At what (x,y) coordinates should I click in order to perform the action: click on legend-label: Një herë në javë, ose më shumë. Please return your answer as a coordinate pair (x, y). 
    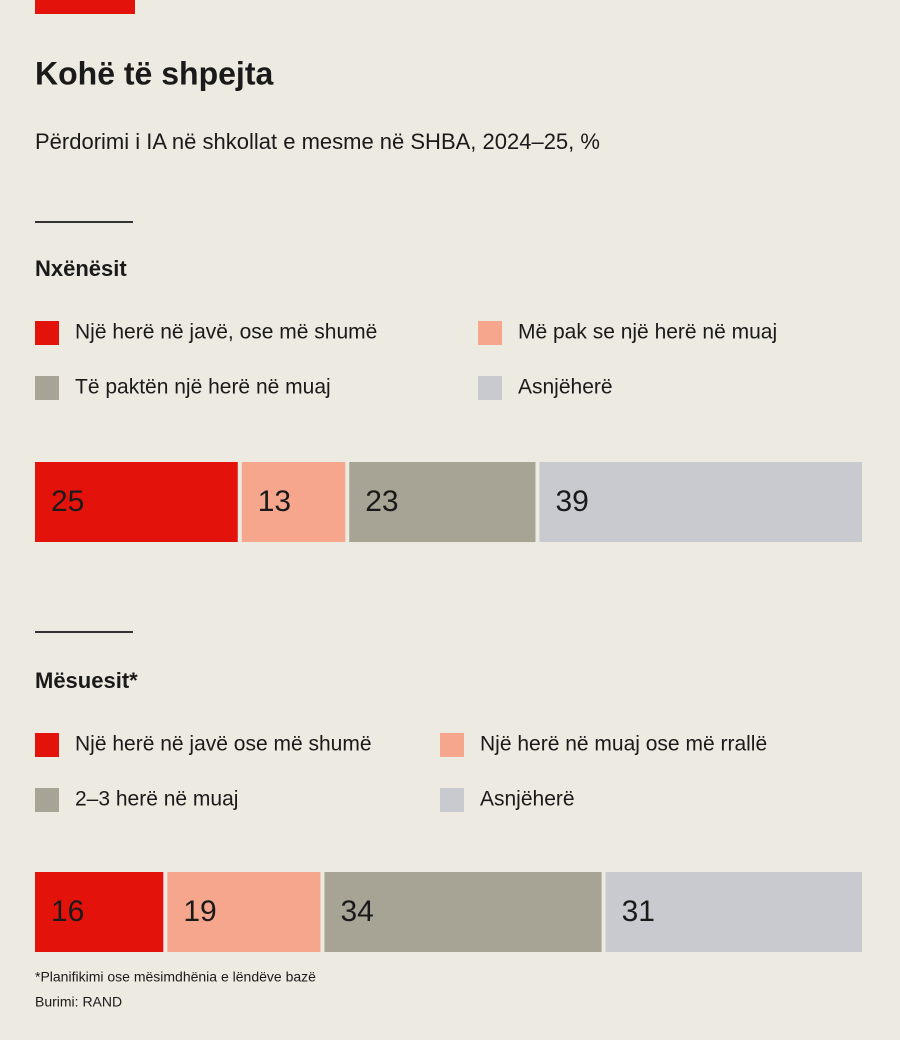
    Looking at the image, I should click on (226, 332).